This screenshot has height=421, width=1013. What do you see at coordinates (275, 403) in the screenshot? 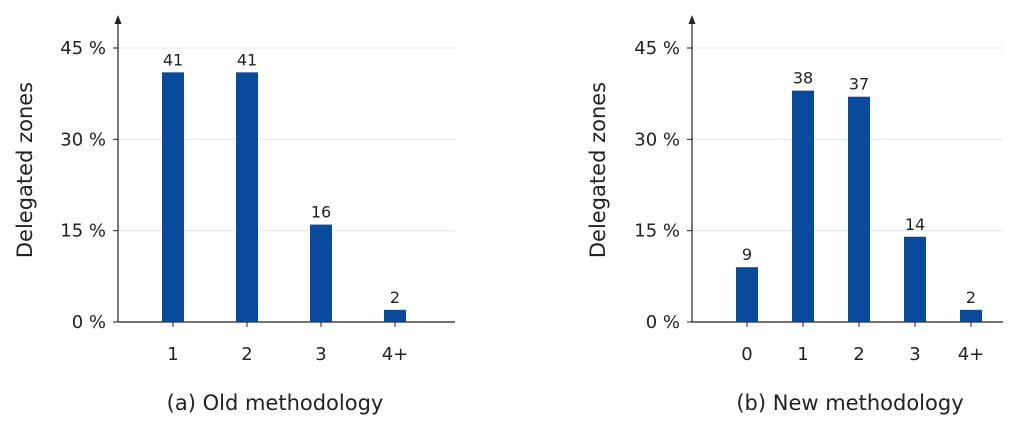
I see `chart-caption: (a) Old methodology` at bounding box center [275, 403].